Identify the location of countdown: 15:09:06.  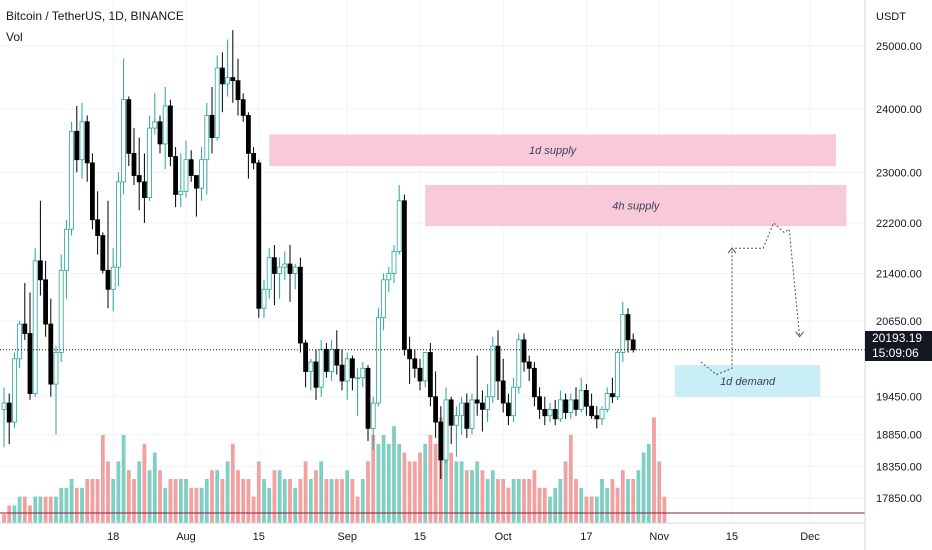
(895, 353).